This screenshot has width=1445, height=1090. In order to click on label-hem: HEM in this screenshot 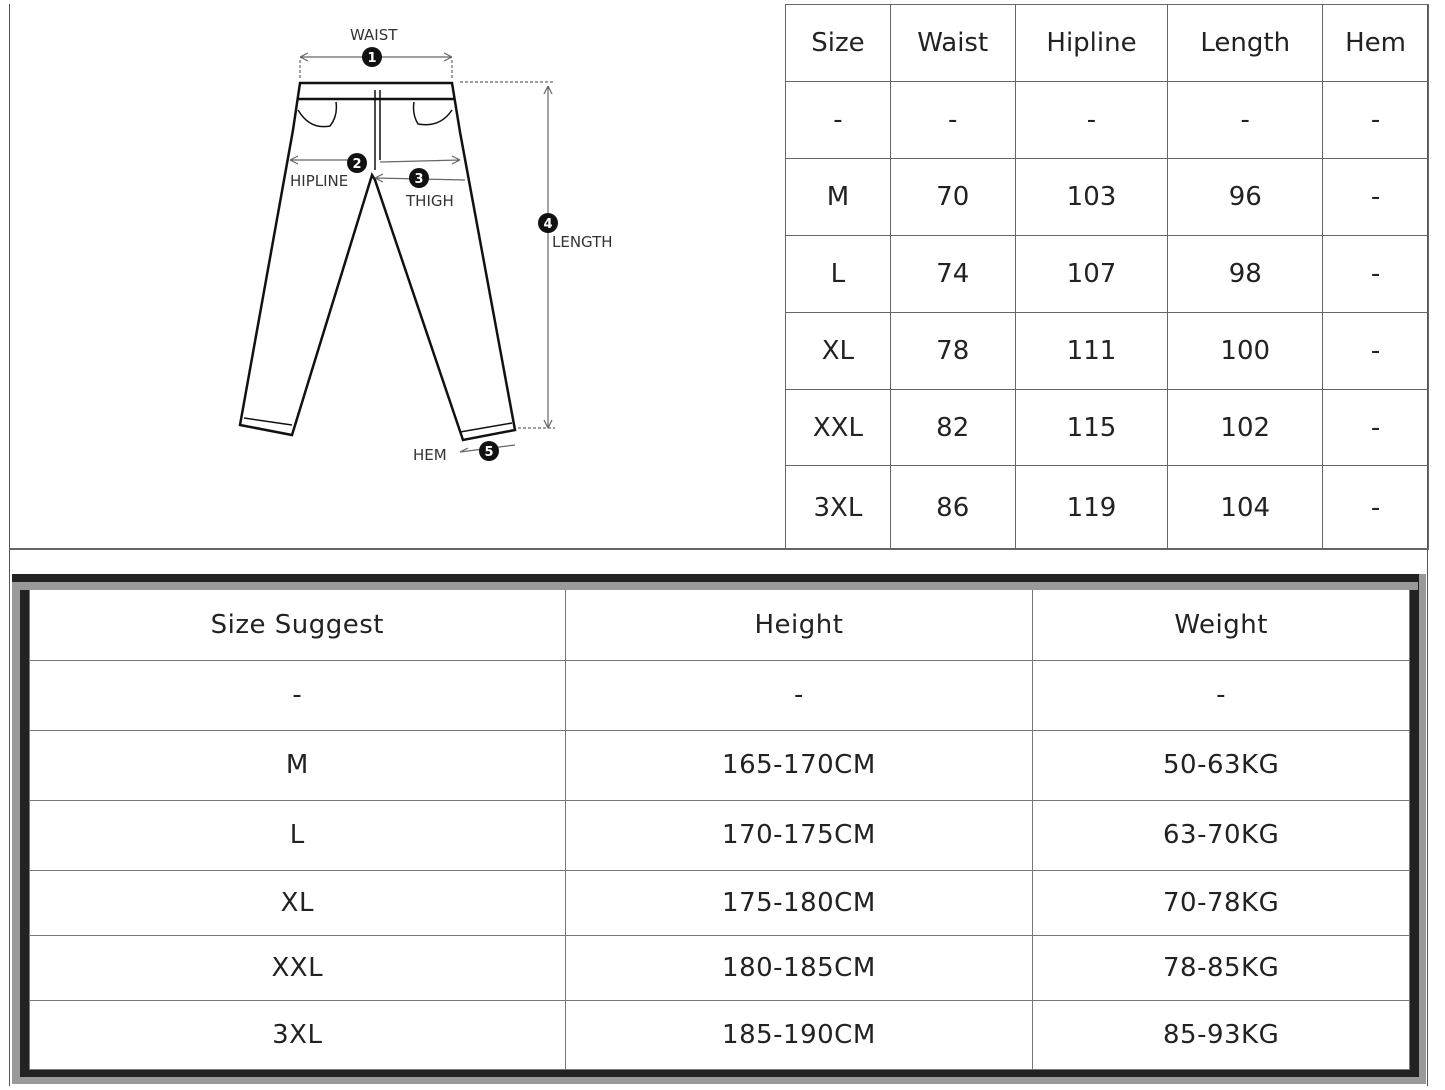, I will do `click(430, 455)`.